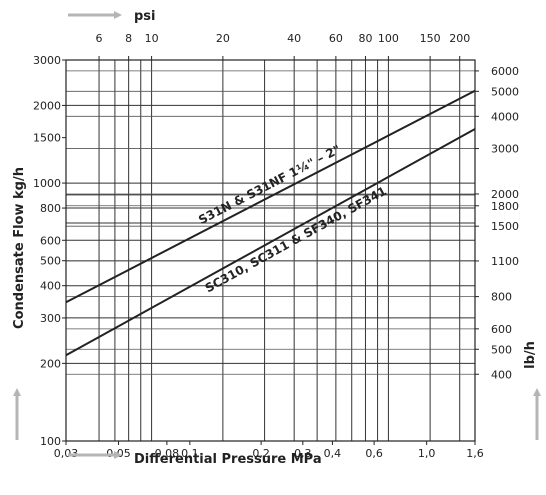 Image resolution: width=546 pixels, height=495 pixels. I want to click on y-axis-ticks: 100 200 300 400 500 600 800 1000 1500 2000 3000, so click(49, 251).